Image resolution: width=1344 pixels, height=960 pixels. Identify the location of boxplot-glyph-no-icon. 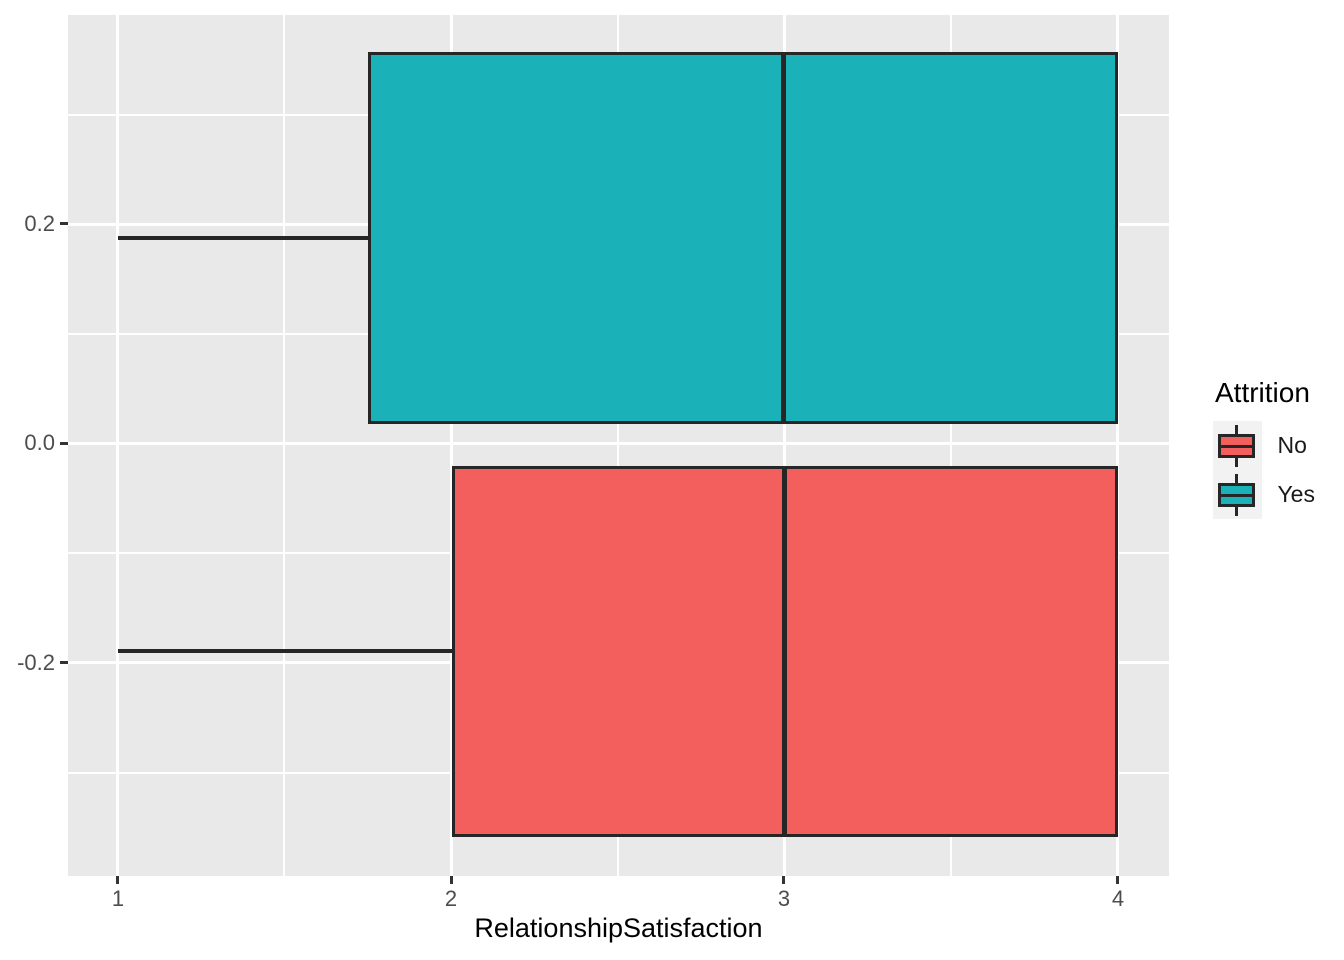
(1236, 446).